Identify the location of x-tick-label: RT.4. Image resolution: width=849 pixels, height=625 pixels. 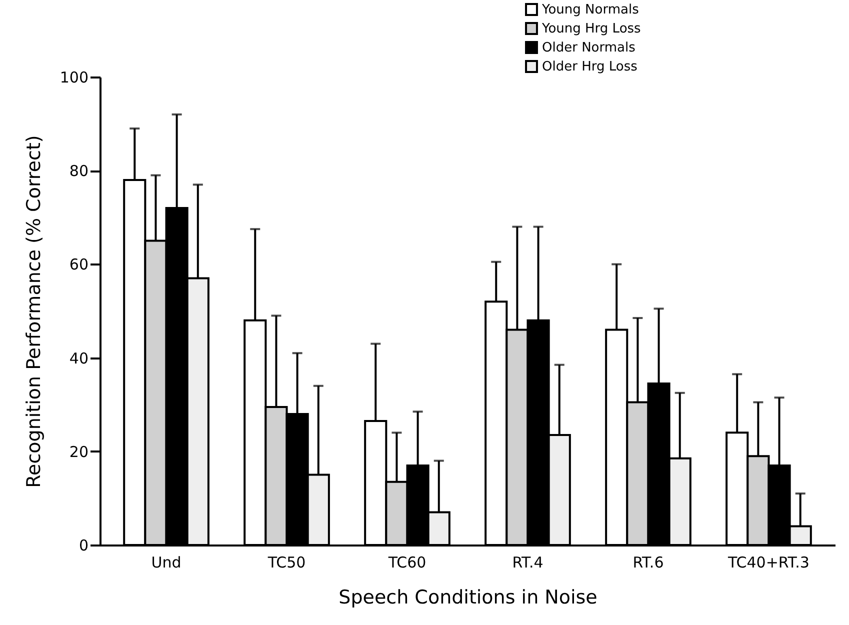
(528, 563).